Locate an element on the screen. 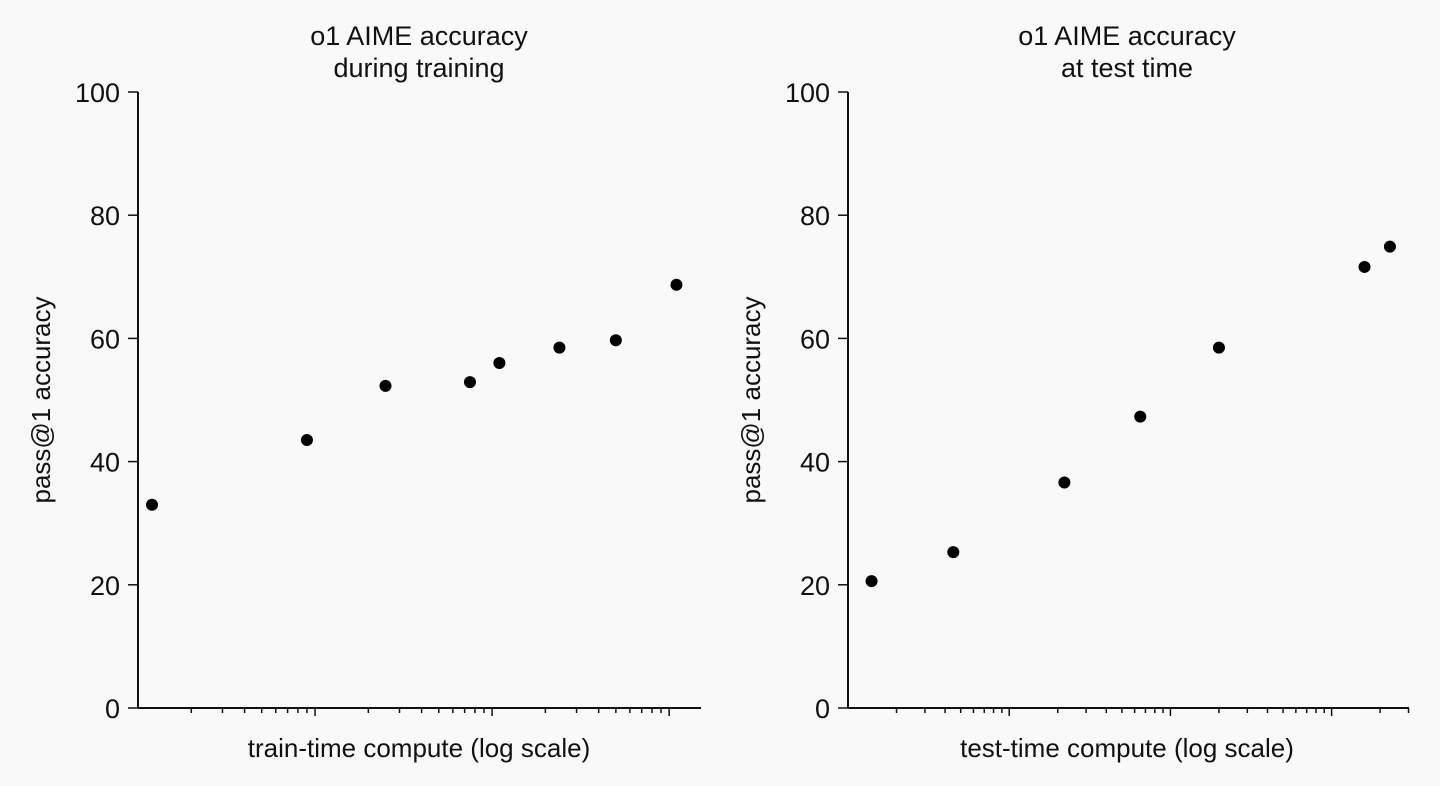 The image size is (1440, 786). scatter-points is located at coordinates (414, 394).